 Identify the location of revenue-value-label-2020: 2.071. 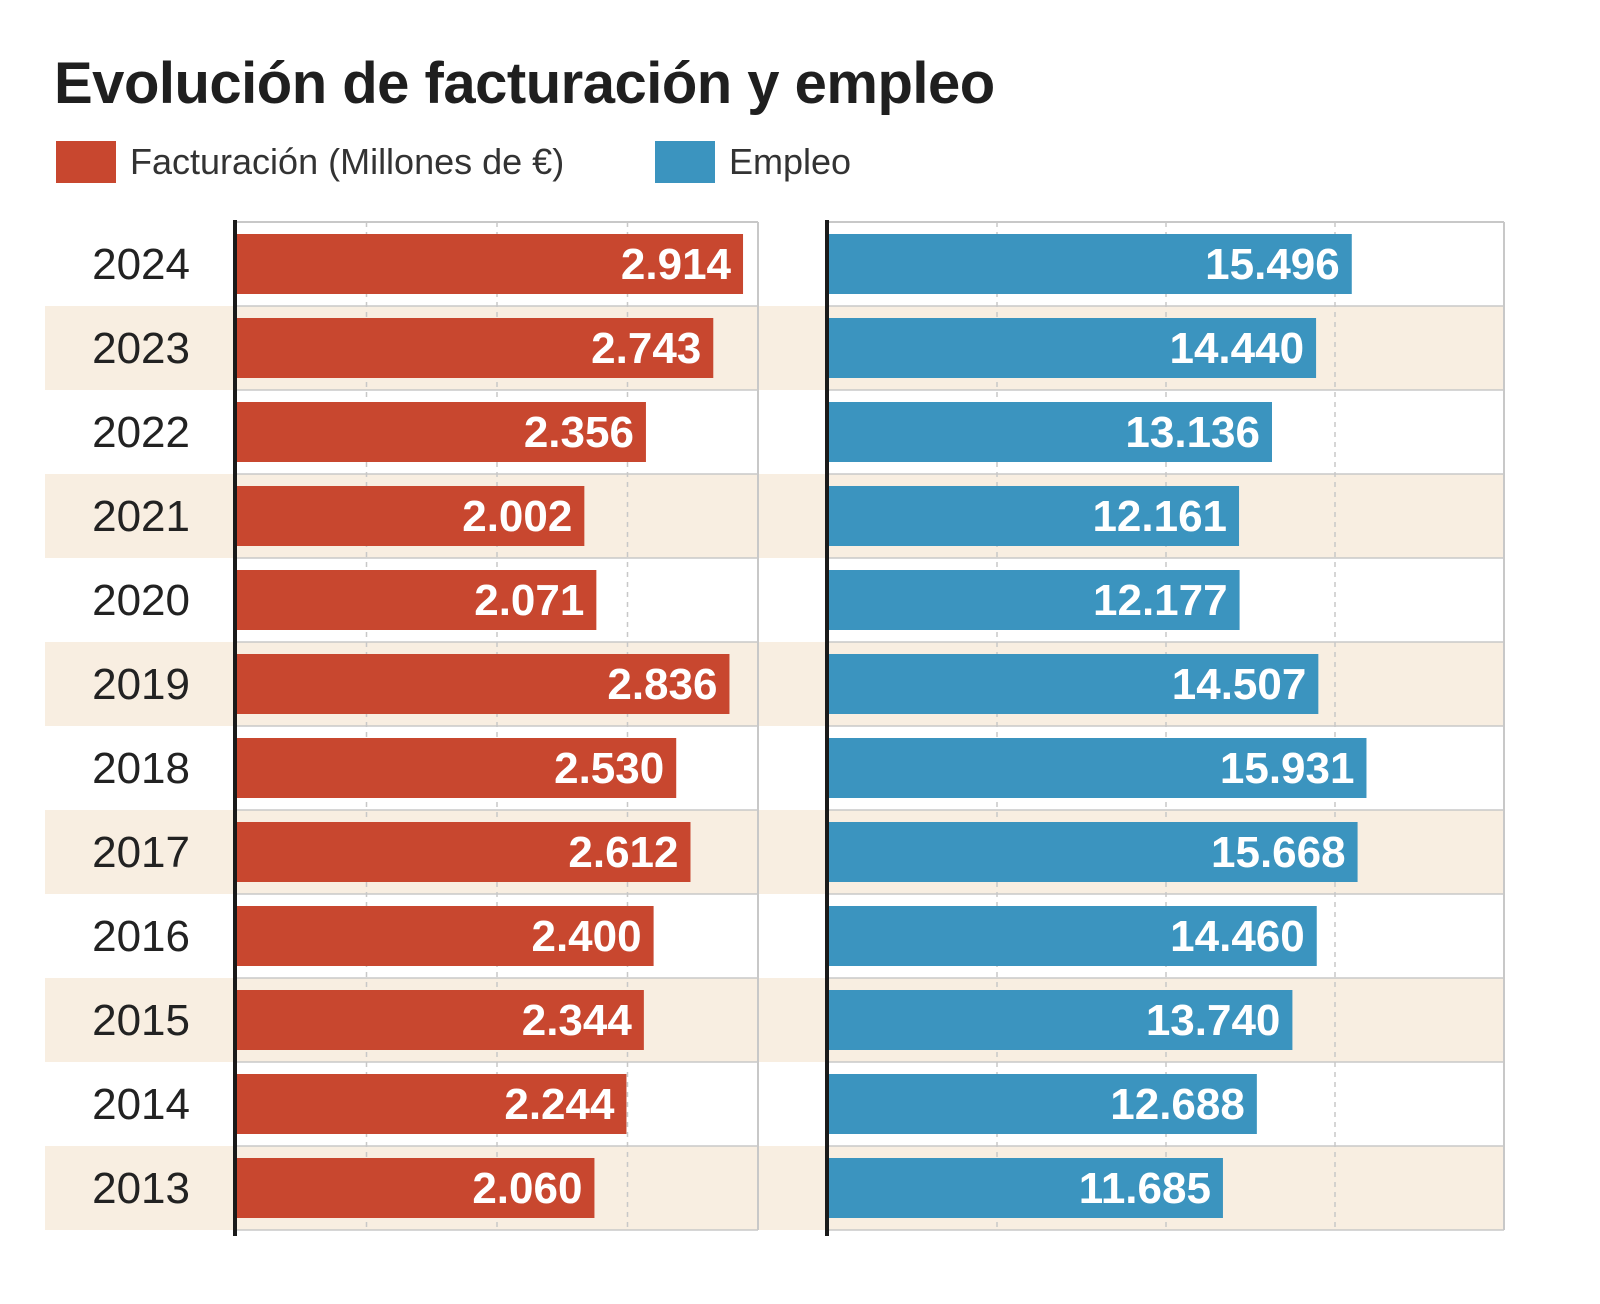
(529, 600).